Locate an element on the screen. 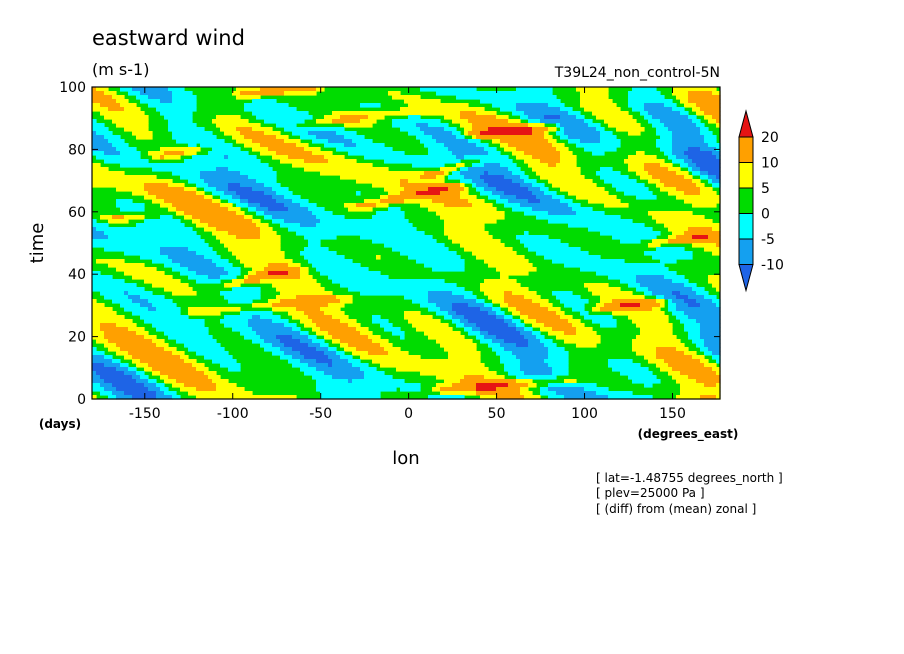  x-axis-label: lon is located at coordinates (405, 458).